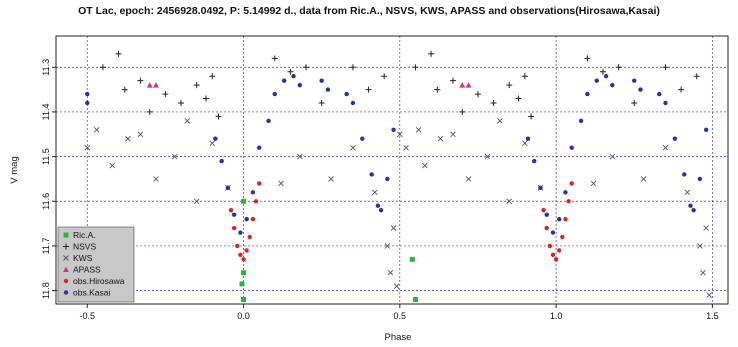 The width and height of the screenshot is (738, 347). I want to click on x-tick-label: 0.5, so click(400, 316).